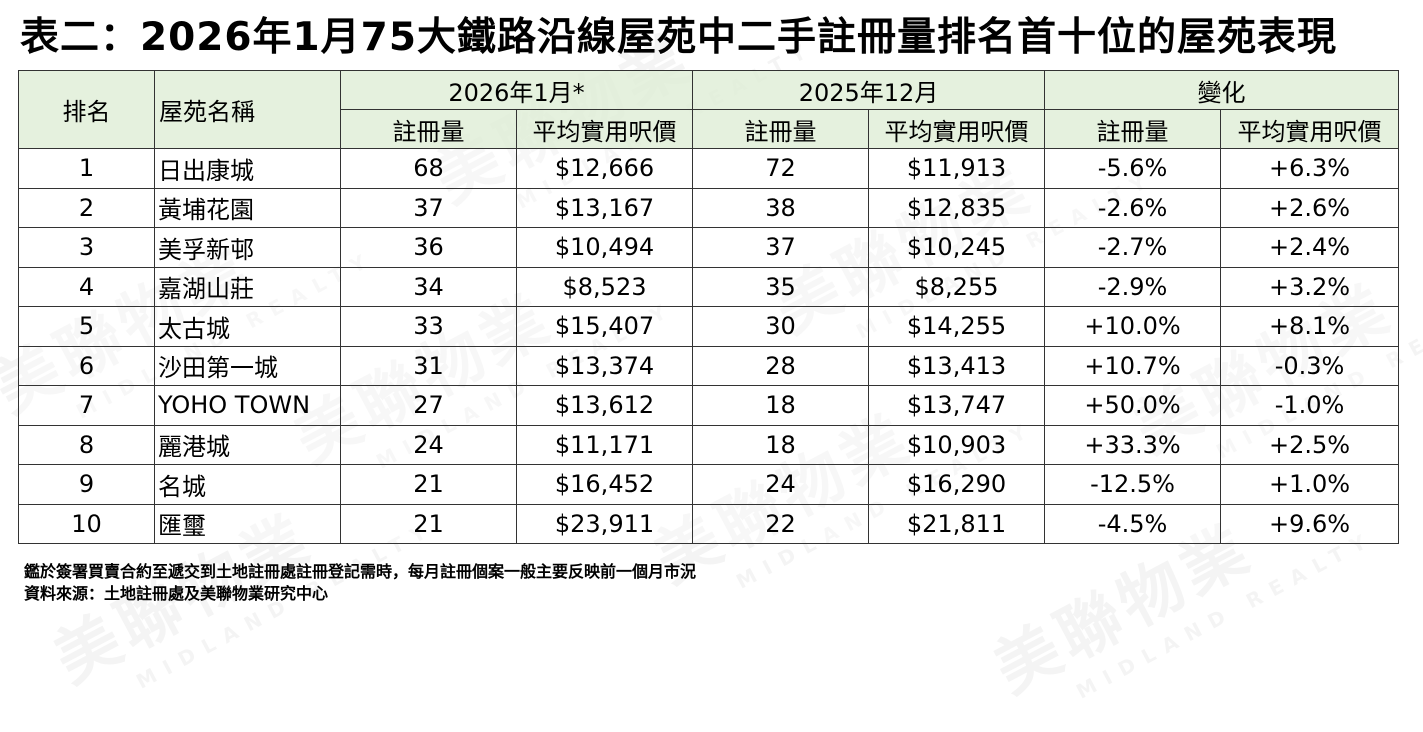  I want to click on dec-registrations-cell: 72, so click(781, 168).